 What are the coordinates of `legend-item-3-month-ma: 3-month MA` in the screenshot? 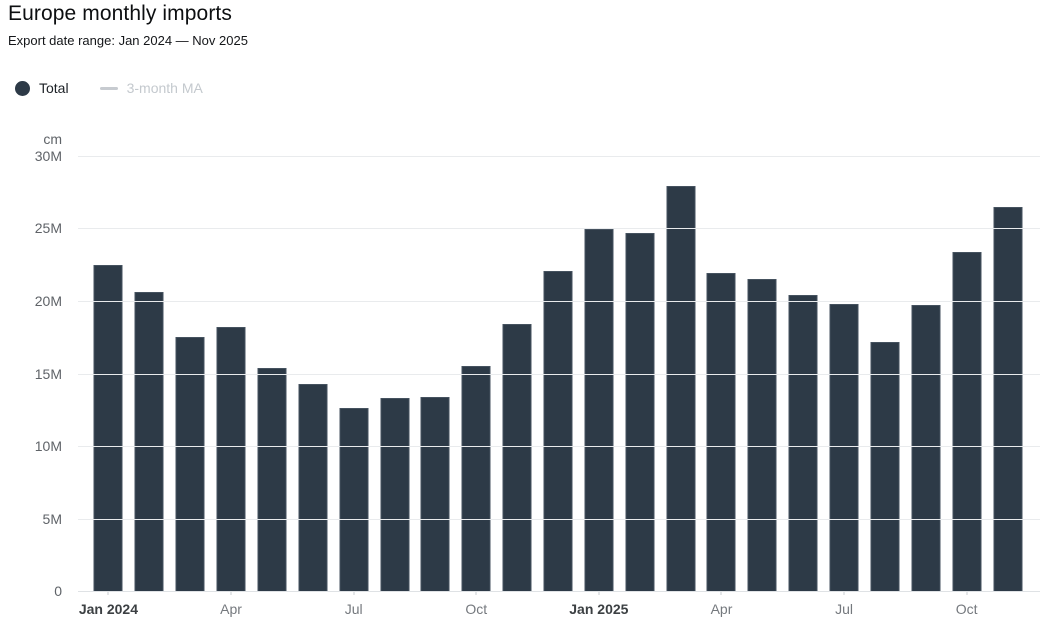 It's located at (151, 88).